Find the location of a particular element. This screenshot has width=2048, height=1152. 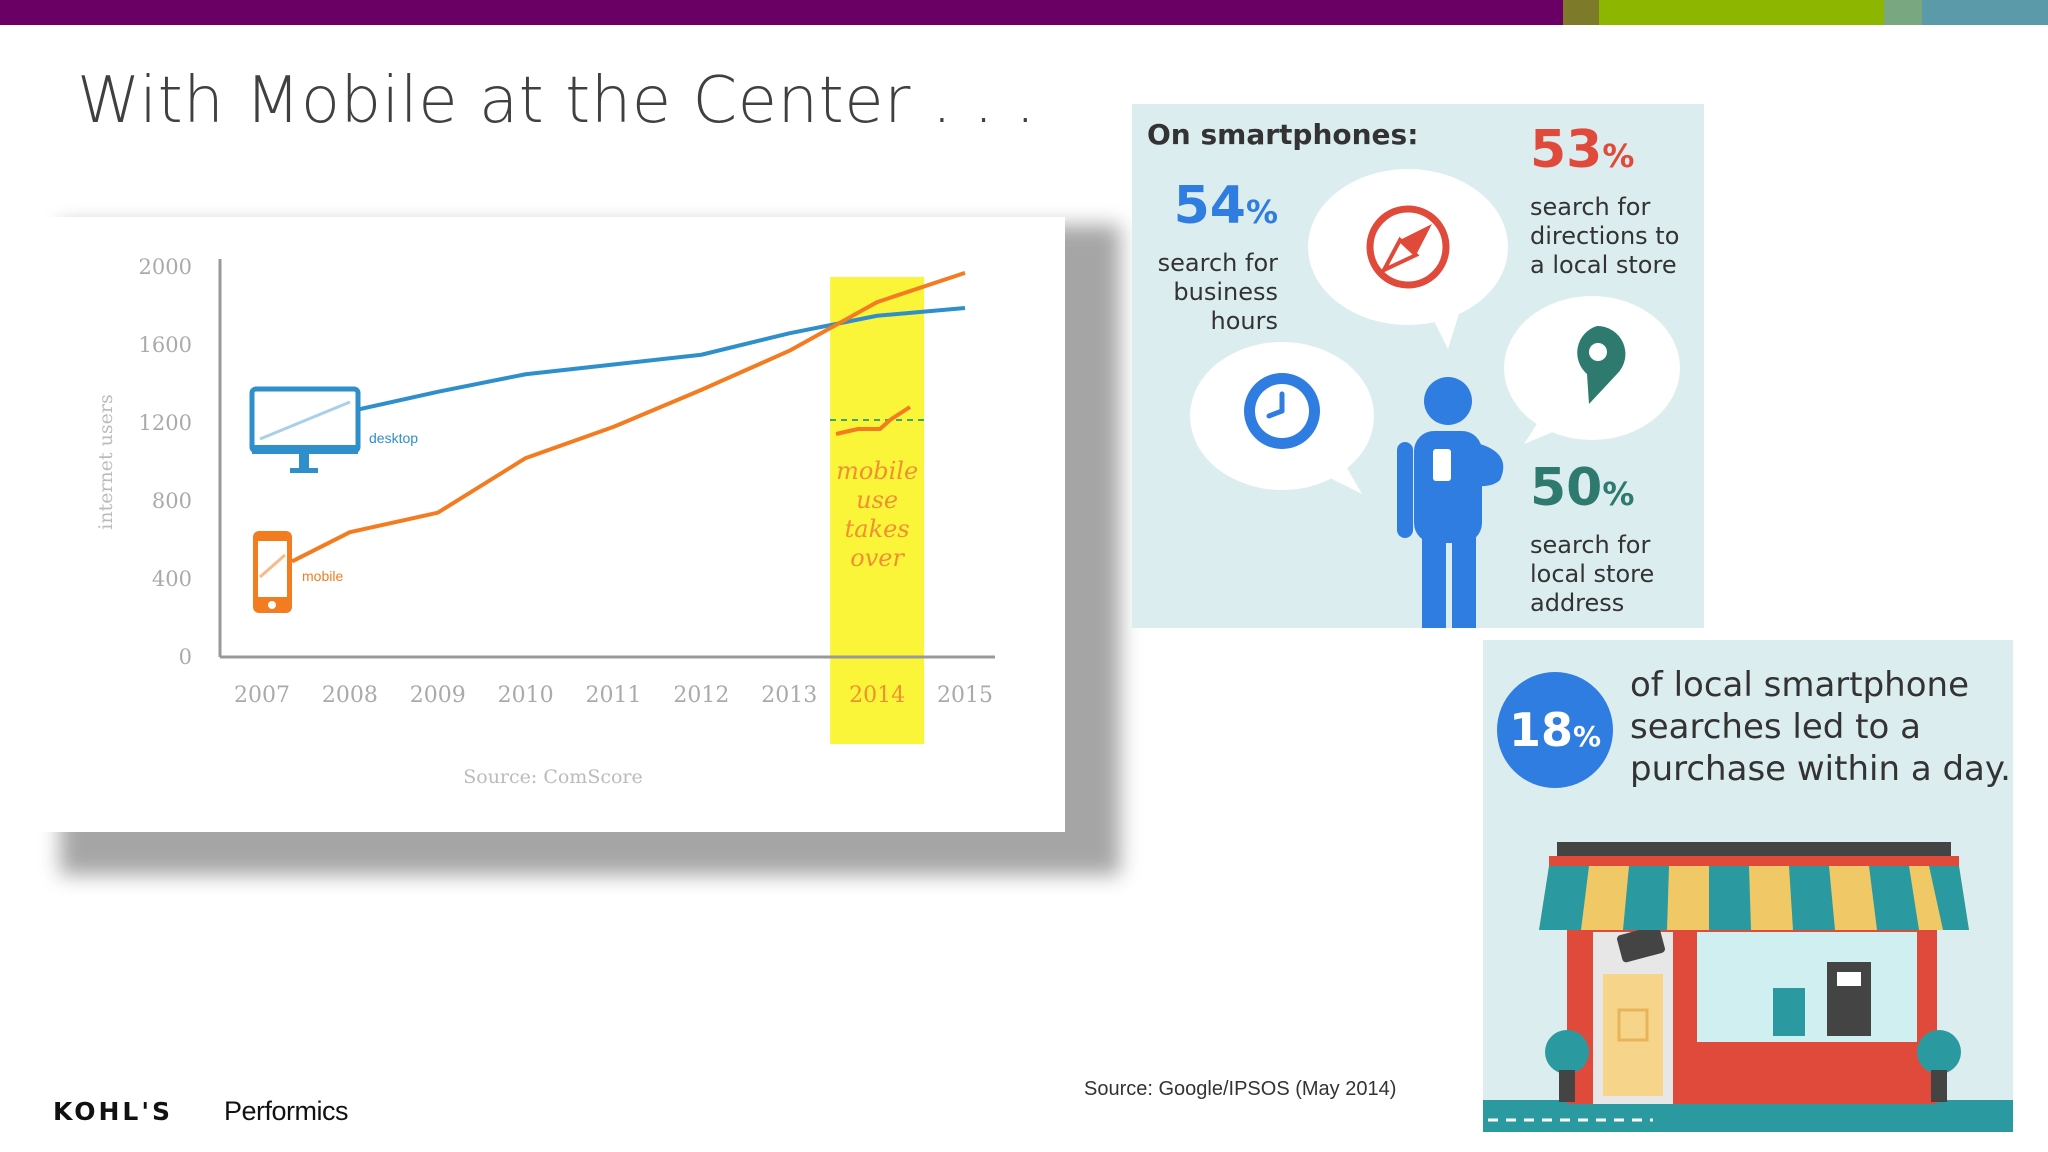

bar-teal is located at coordinates (1985, 12).